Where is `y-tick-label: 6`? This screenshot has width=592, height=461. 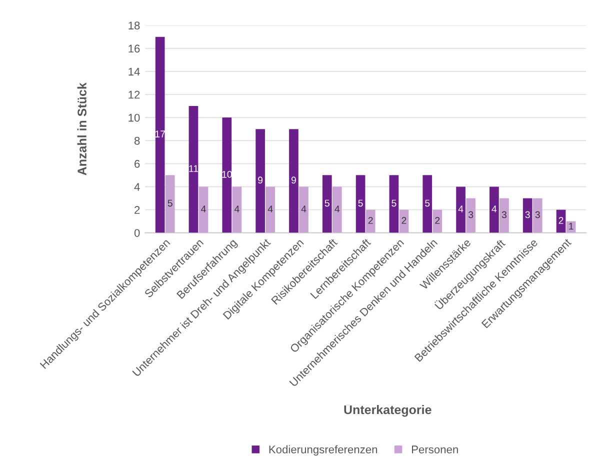 y-tick-label: 6 is located at coordinates (137, 164).